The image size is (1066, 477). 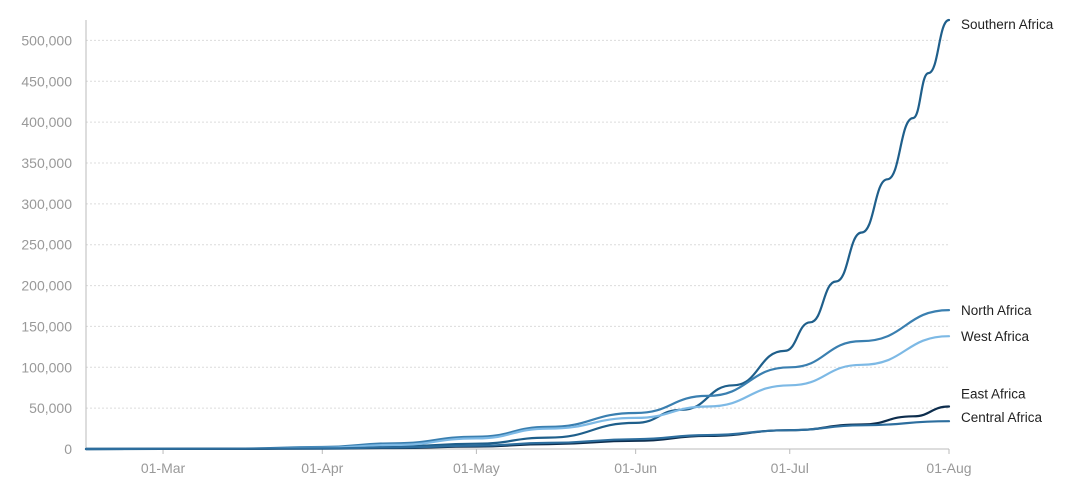 I want to click on y-tick-label: 500,000, so click(x=46, y=40).